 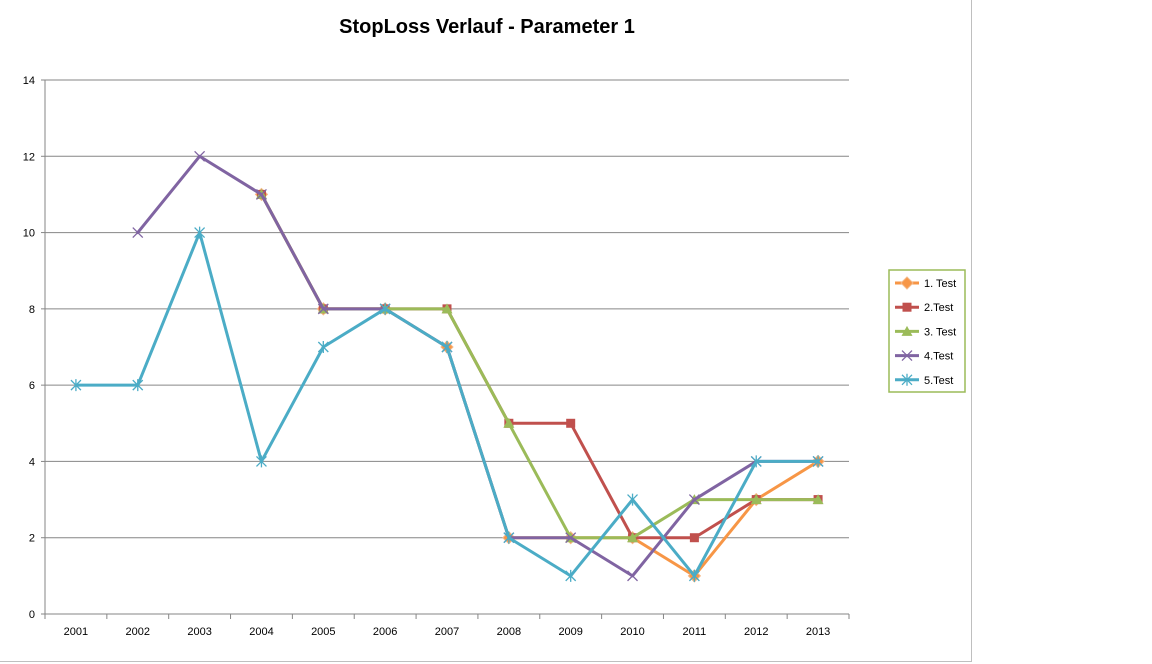 What do you see at coordinates (509, 632) in the screenshot?
I see `x-tick-label: 2008` at bounding box center [509, 632].